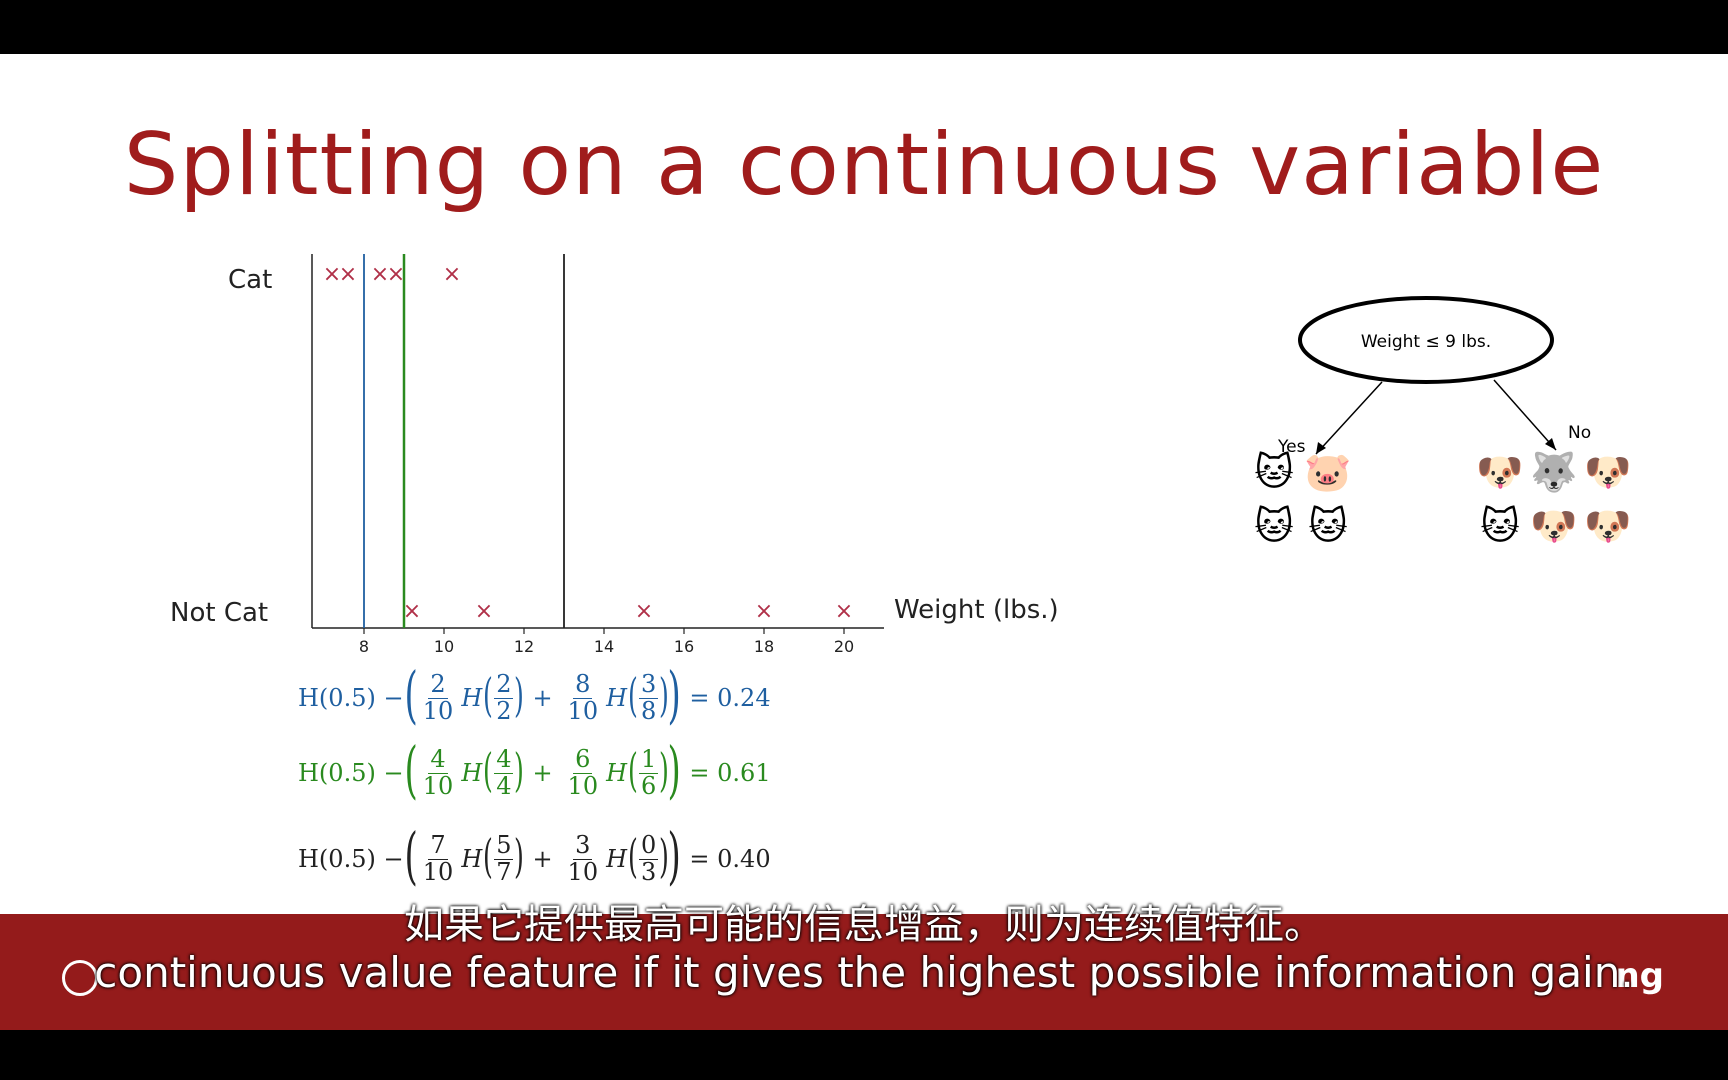 This screenshot has height=1080, width=1728. I want to click on x-tick-label: 14, so click(604, 646).